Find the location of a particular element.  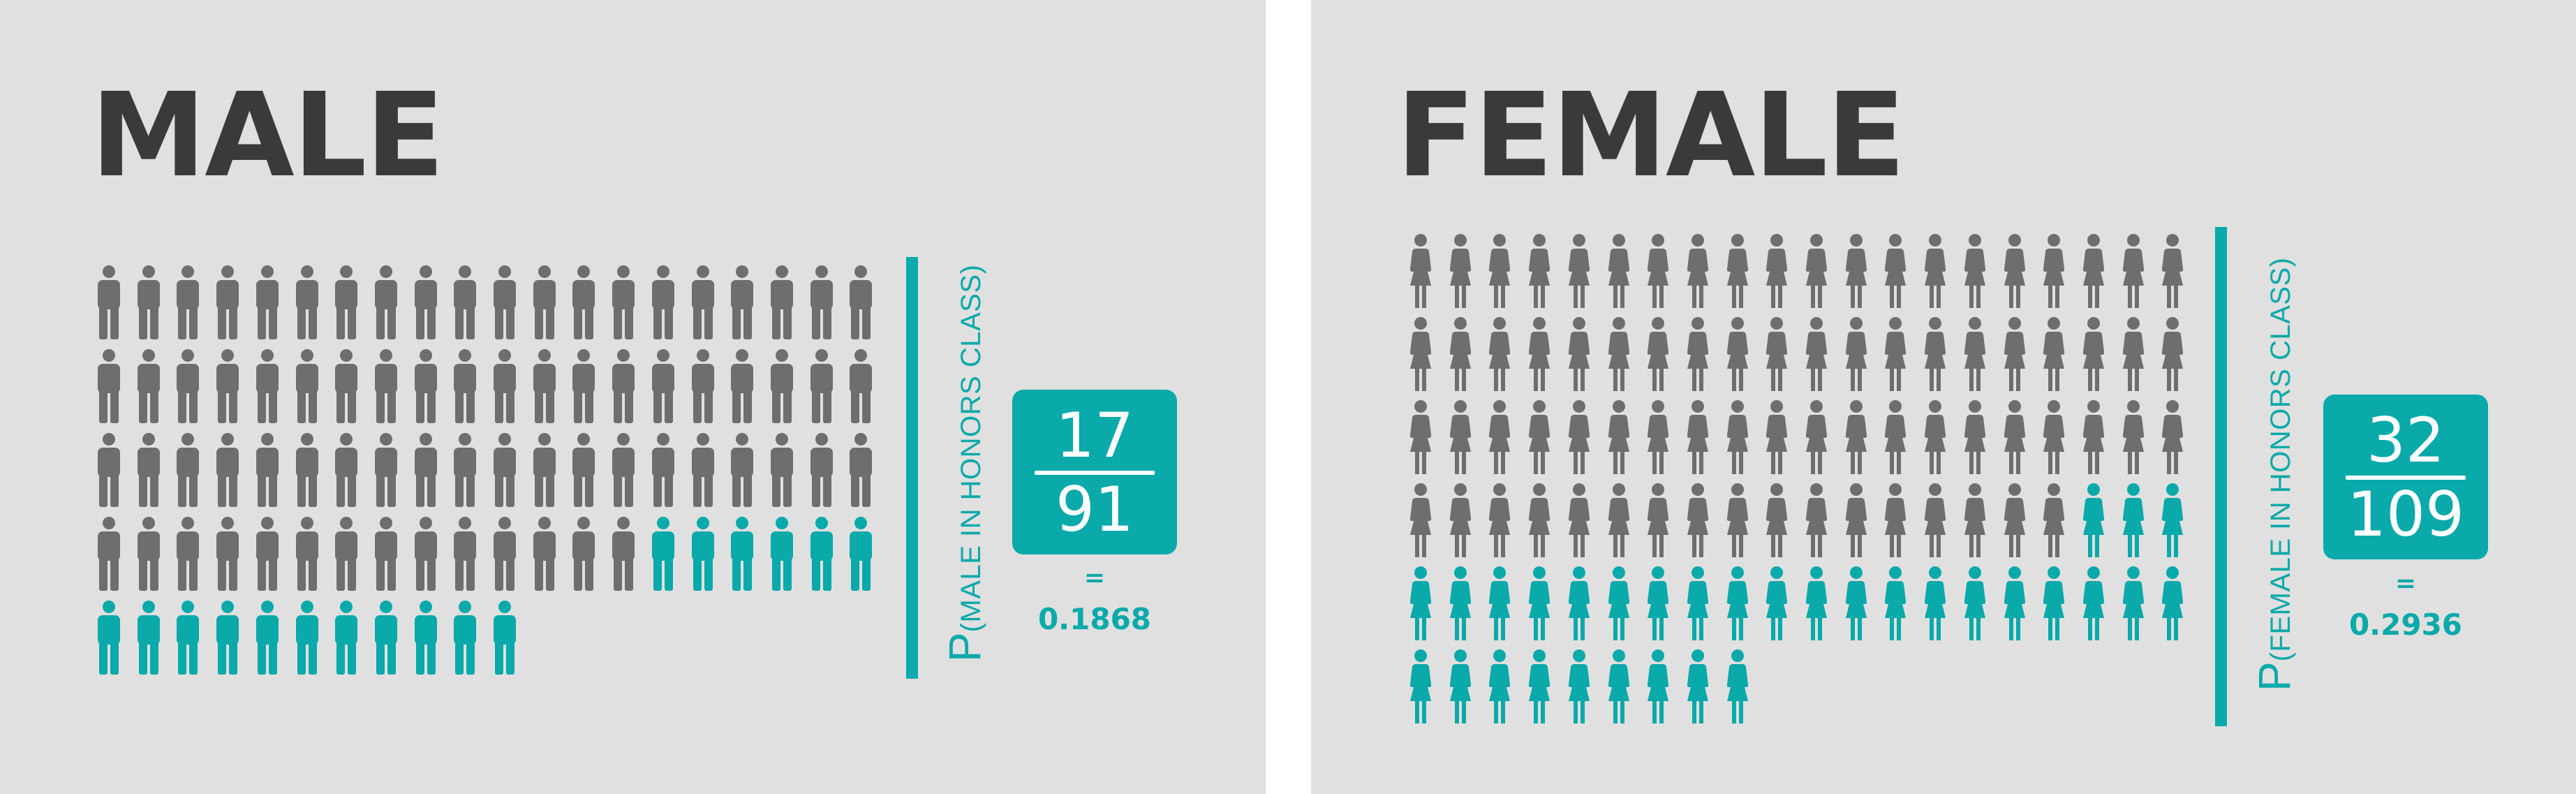

male-fraction-line is located at coordinates (1095, 473).